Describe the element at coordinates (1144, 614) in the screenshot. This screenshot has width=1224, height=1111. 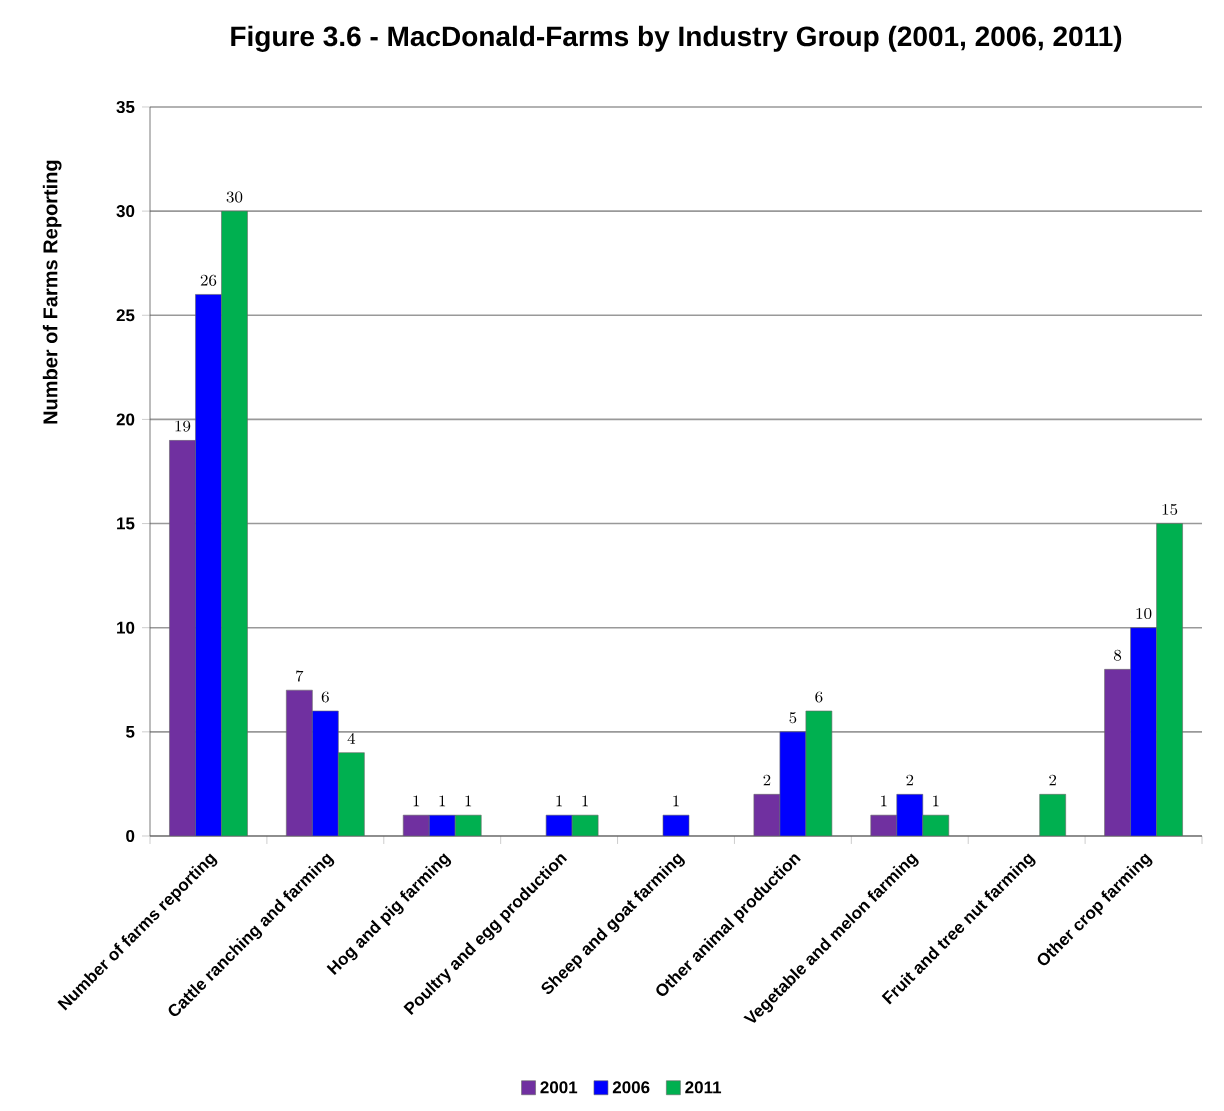
I see `data-label: 10` at that location.